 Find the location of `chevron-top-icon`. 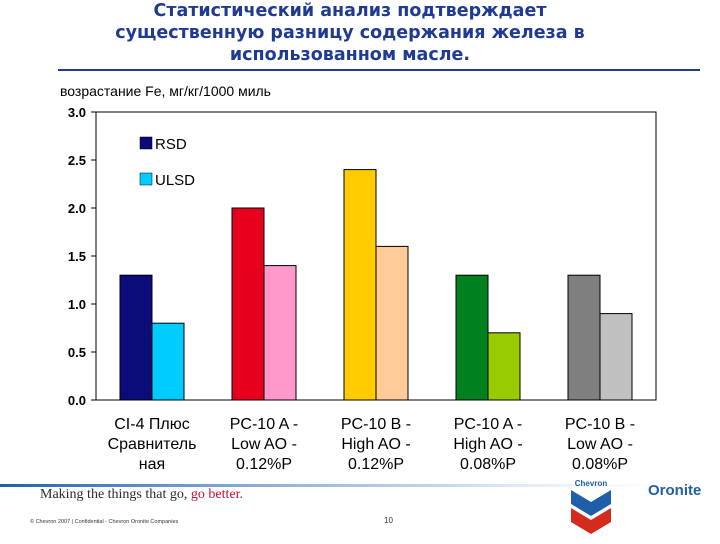

chevron-top-icon is located at coordinates (591, 503).